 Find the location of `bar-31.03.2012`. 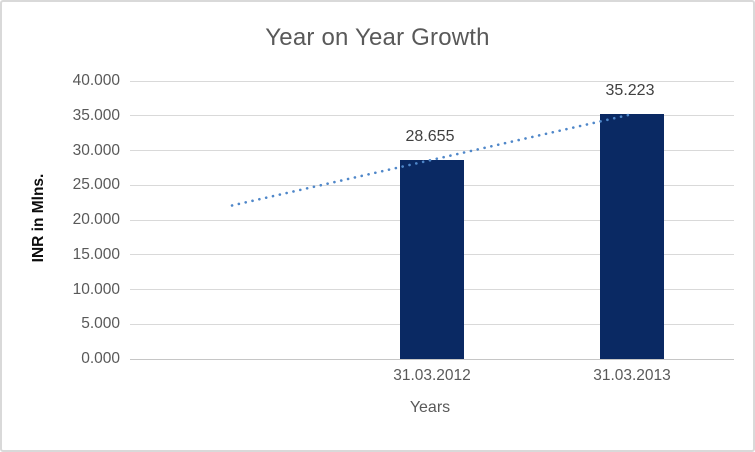

bar-31.03.2012 is located at coordinates (432, 259).